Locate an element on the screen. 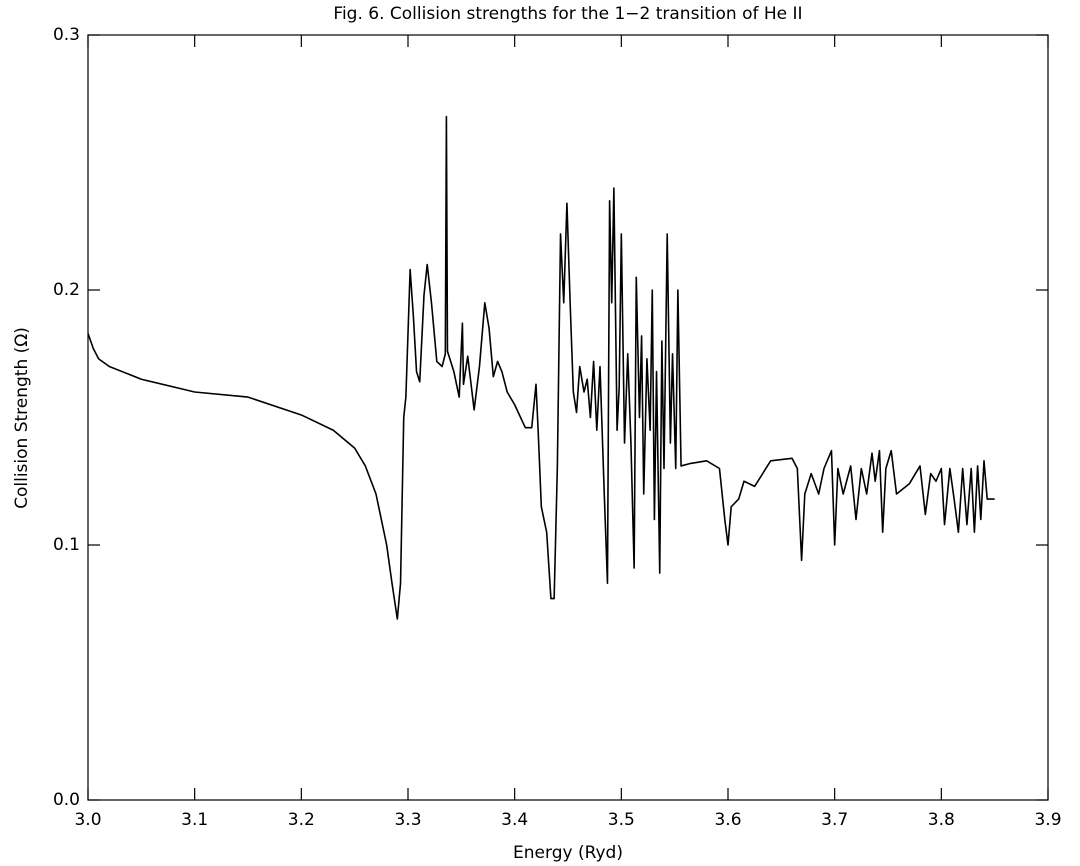 This screenshot has width=1080, height=866. y-tick-label: 0.1 is located at coordinates (66, 545).